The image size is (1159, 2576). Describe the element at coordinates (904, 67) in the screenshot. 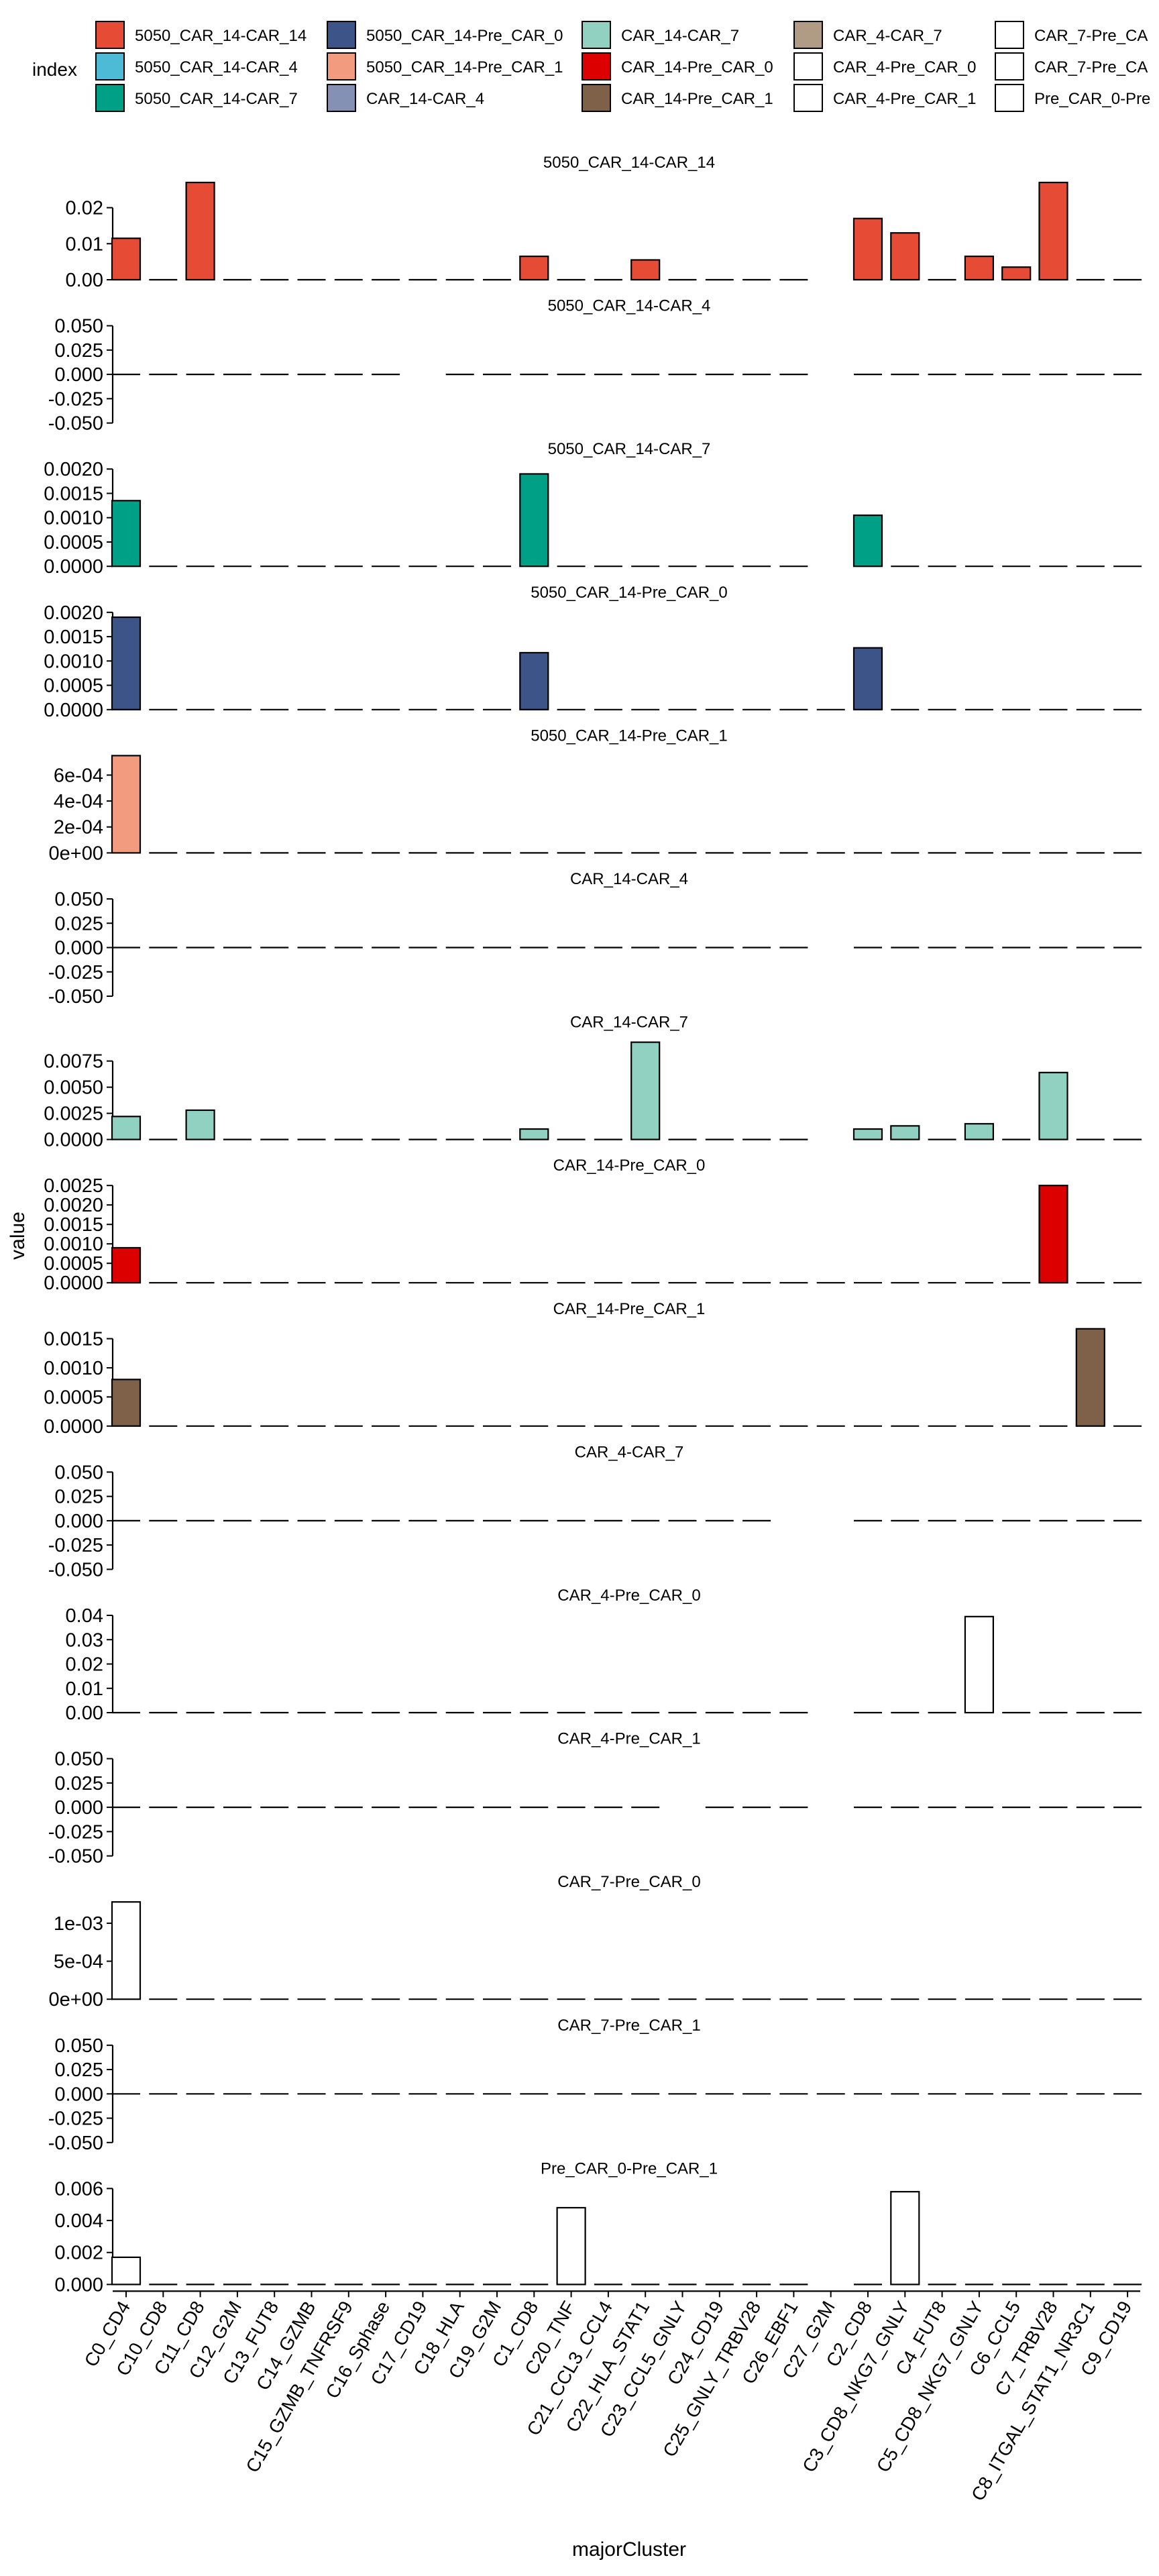

I see `legend-label: CAR_4-Pre_CAR_0` at that location.